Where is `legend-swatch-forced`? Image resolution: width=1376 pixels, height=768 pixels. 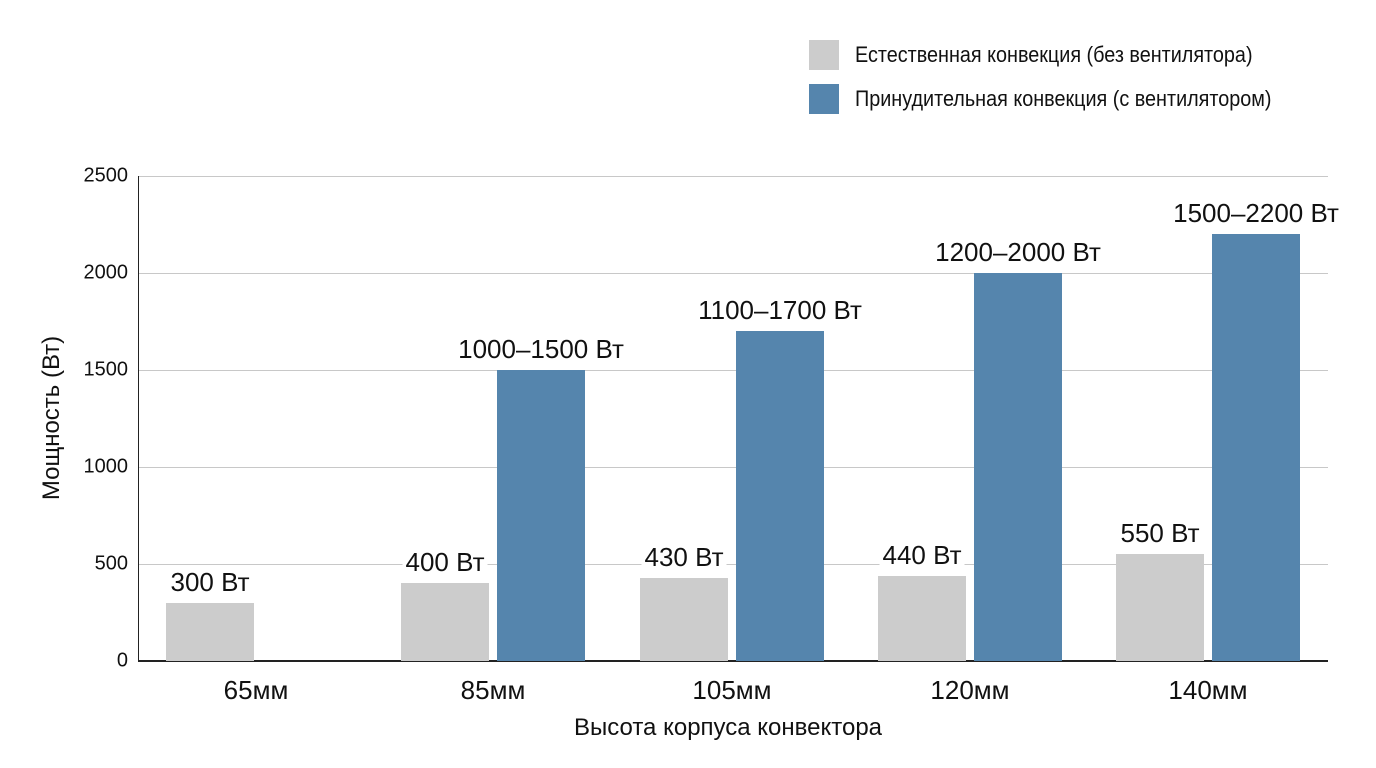
legend-swatch-forced is located at coordinates (824, 99).